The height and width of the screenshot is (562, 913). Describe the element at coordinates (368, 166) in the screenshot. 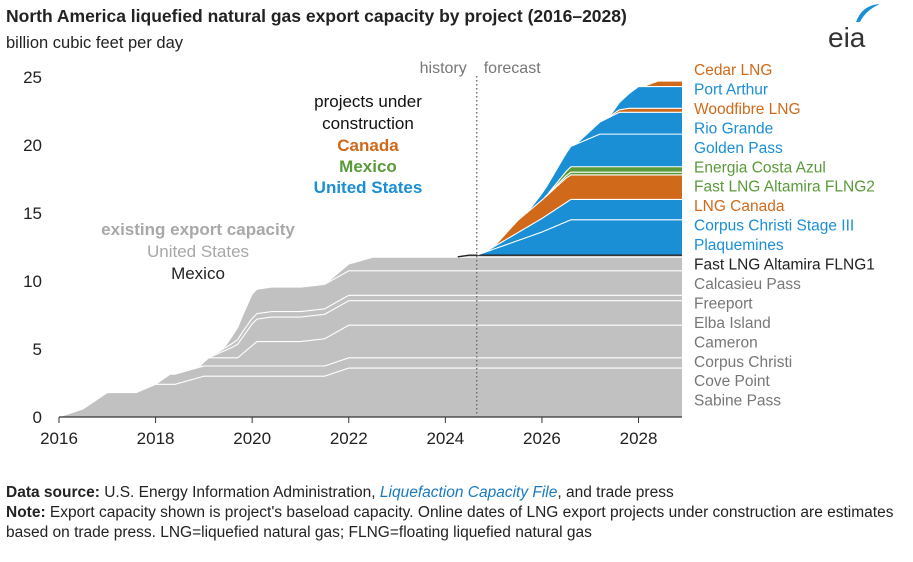

I see `annot-mexico: Mexico` at that location.